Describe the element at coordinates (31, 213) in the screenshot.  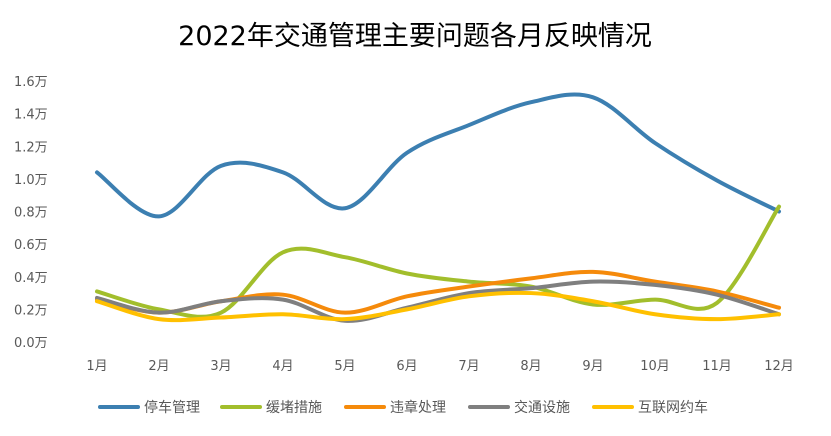
I see `y-tick-label: 0.8万` at that location.